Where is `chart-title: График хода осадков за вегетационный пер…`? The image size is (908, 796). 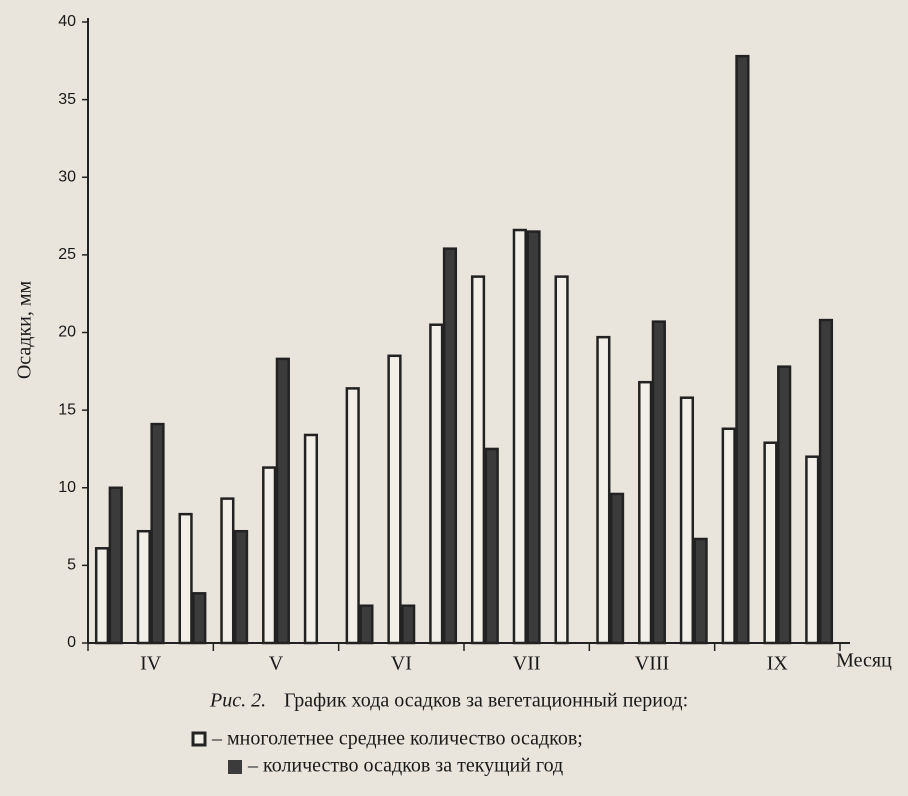 chart-title: График хода осадков за вегетационный пер… is located at coordinates (486, 701).